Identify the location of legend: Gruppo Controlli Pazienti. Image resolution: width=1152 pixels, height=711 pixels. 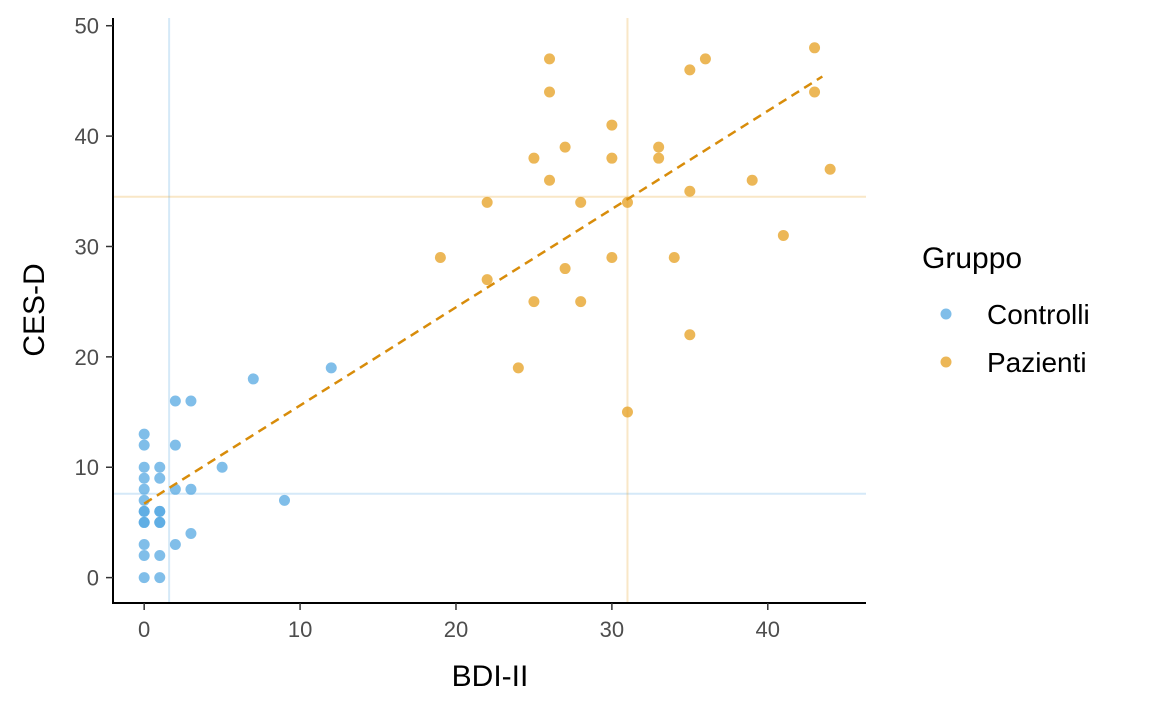
(1006, 310).